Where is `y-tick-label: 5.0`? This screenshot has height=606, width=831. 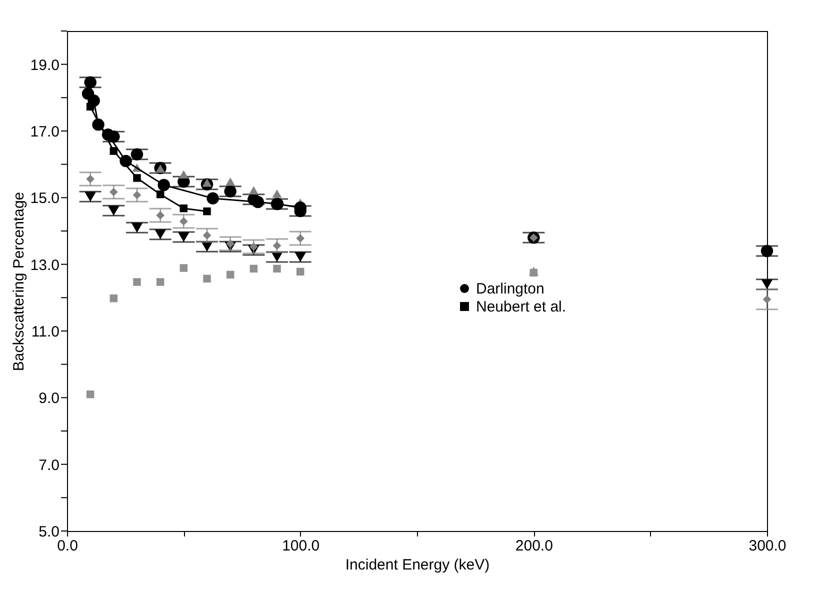 y-tick-label: 5.0 is located at coordinates (49, 532).